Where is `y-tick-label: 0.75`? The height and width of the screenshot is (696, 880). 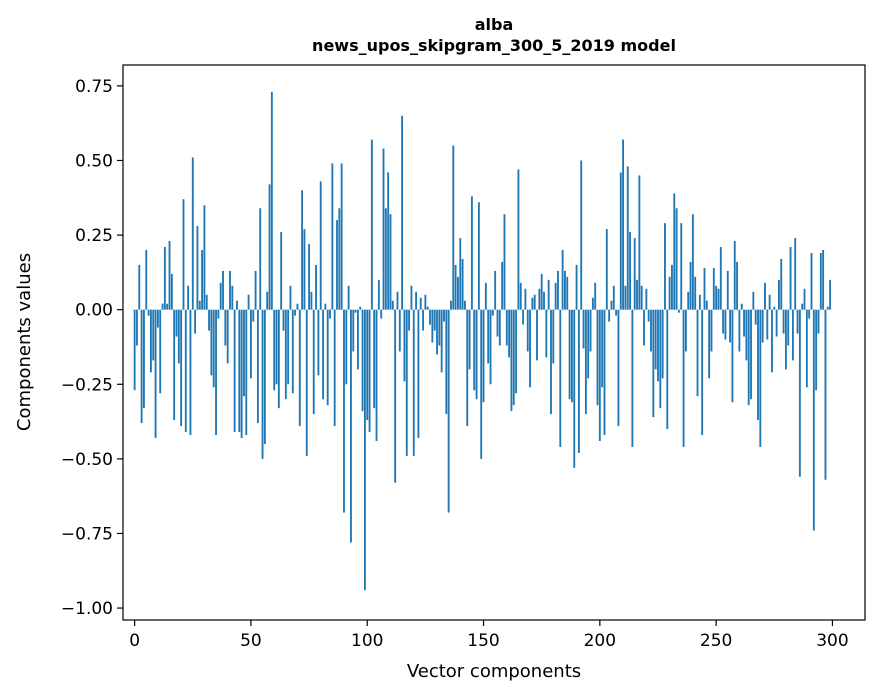 y-tick-label: 0.75 is located at coordinates (94, 87).